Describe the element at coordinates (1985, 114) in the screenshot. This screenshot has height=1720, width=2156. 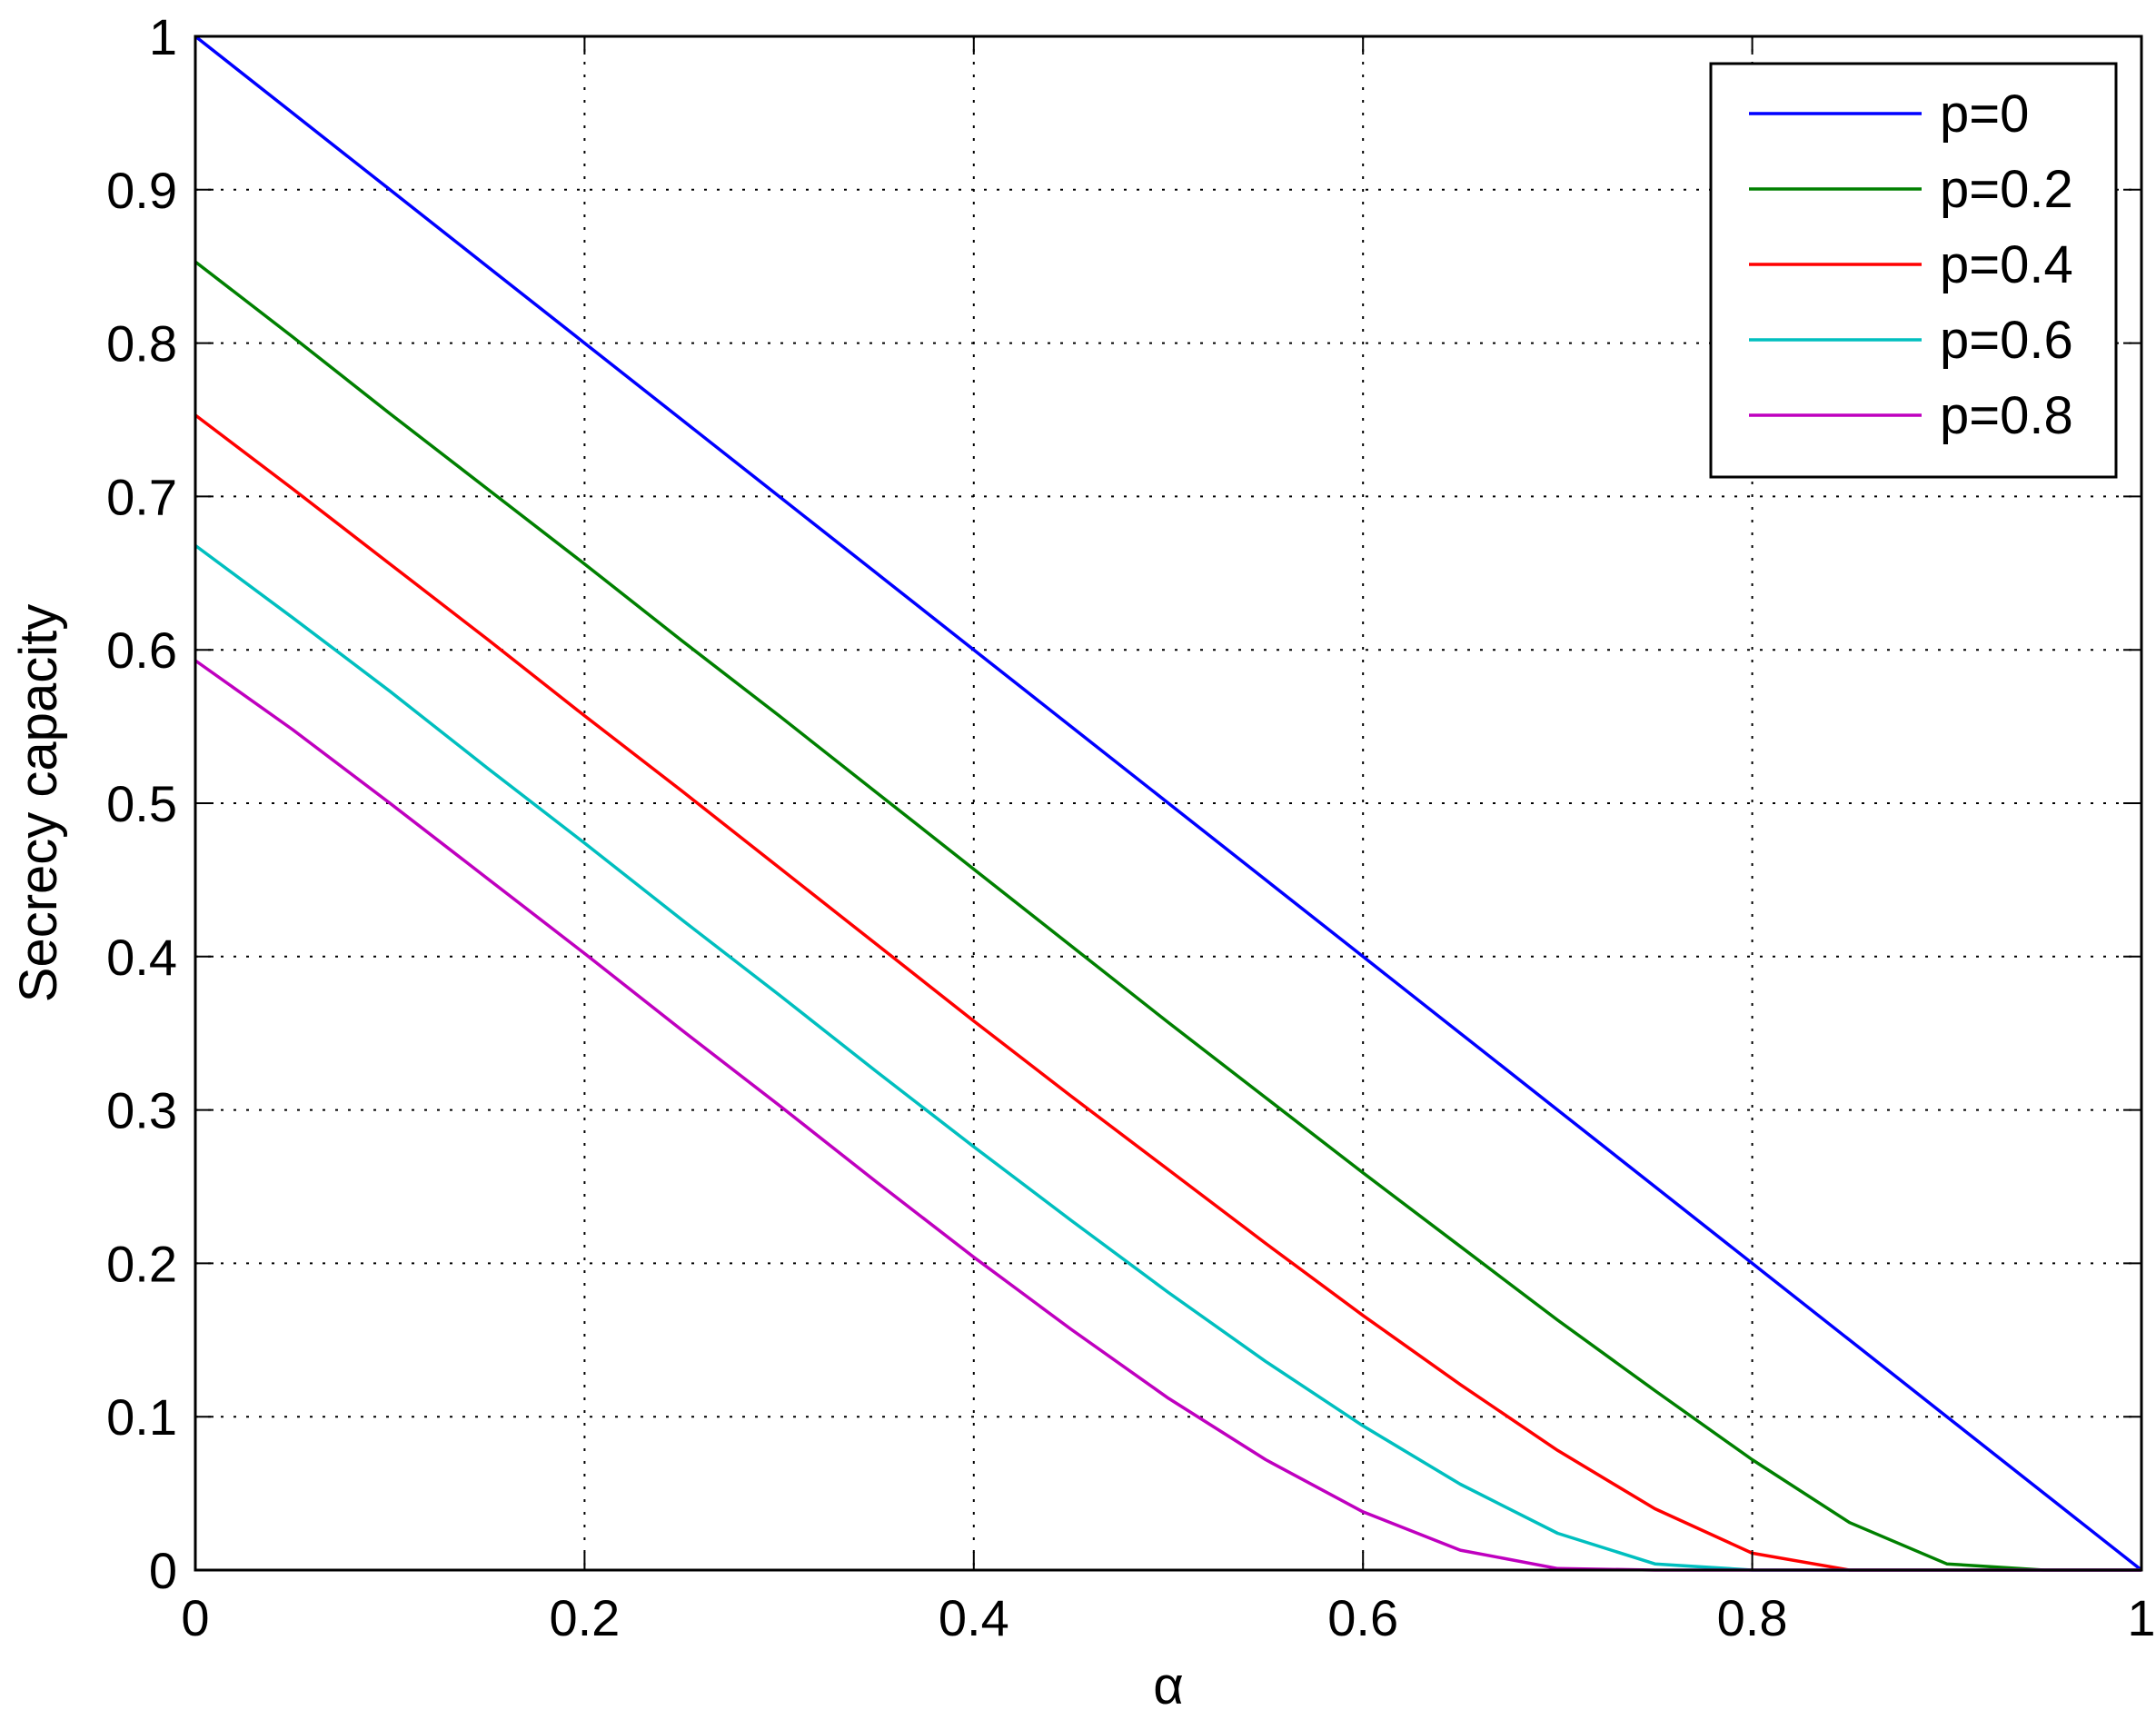
I see `legend-label: p=0` at that location.